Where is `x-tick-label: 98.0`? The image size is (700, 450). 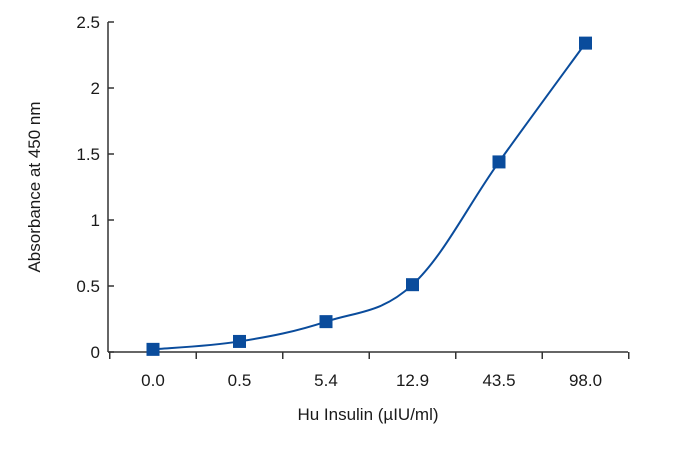 x-tick-label: 98.0 is located at coordinates (585, 380).